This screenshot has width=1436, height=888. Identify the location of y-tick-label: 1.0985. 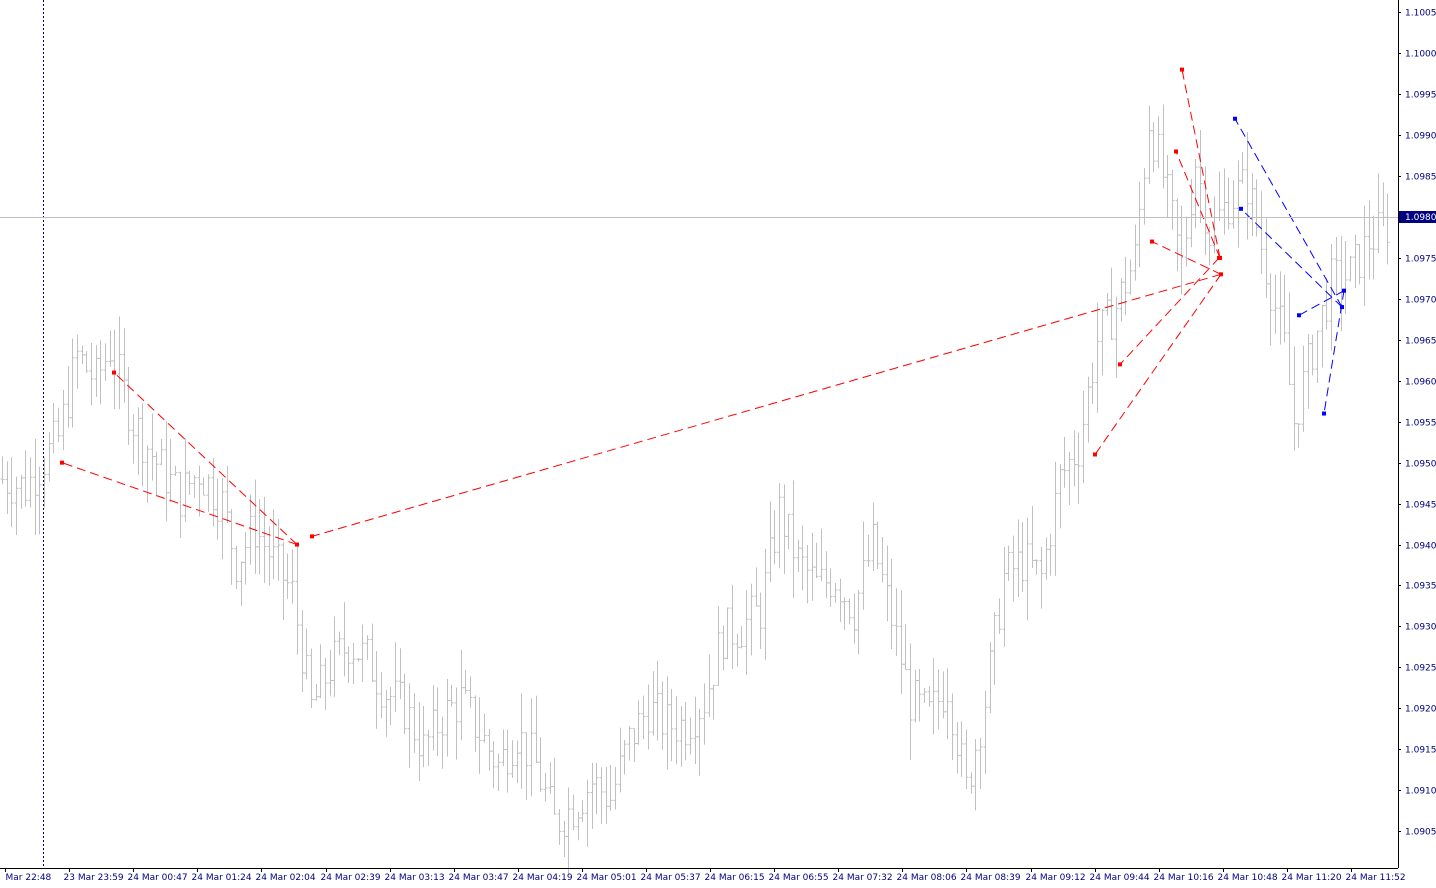
(1420, 178).